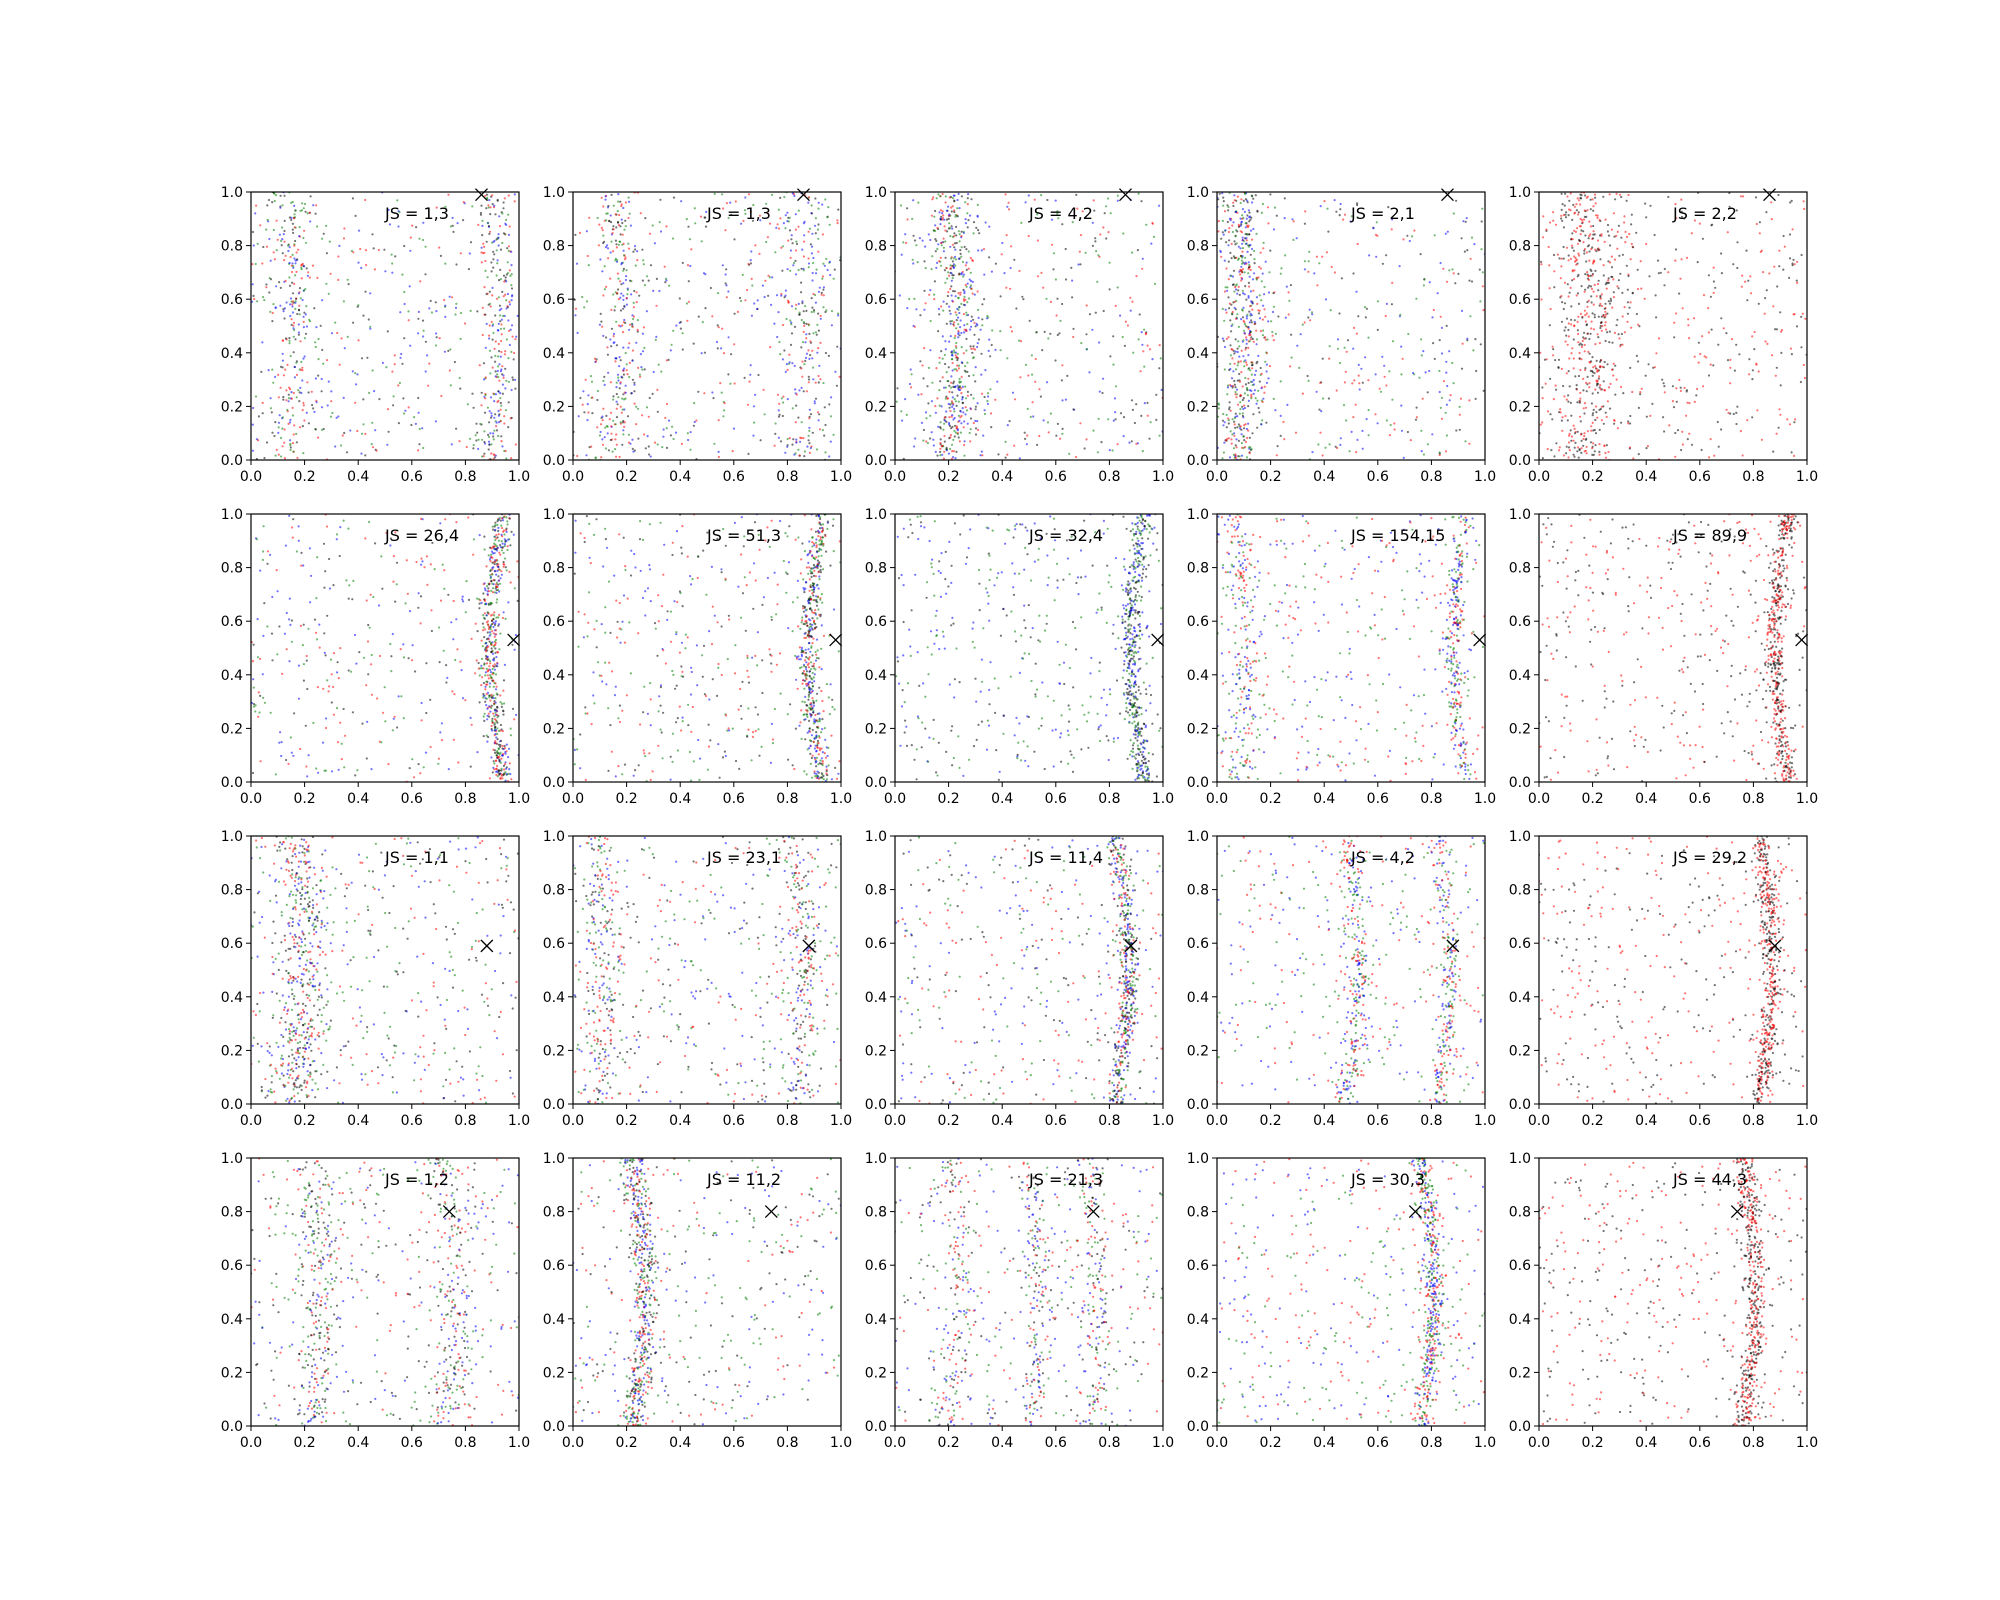 The height and width of the screenshot is (1600, 2000). Describe the element at coordinates (232, 354) in the screenshot. I see `y-tick-label: 0.4` at that location.